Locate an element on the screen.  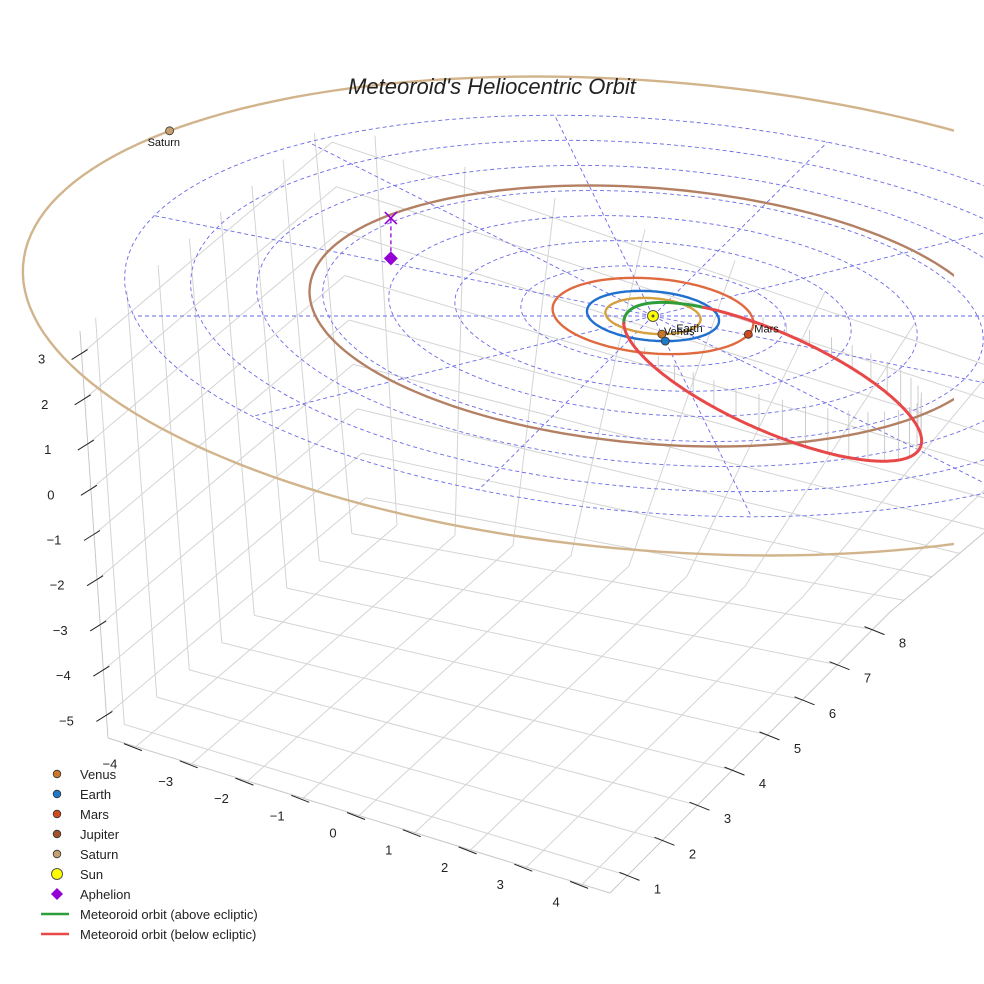
y-tick-label: 4 is located at coordinates (762, 783).